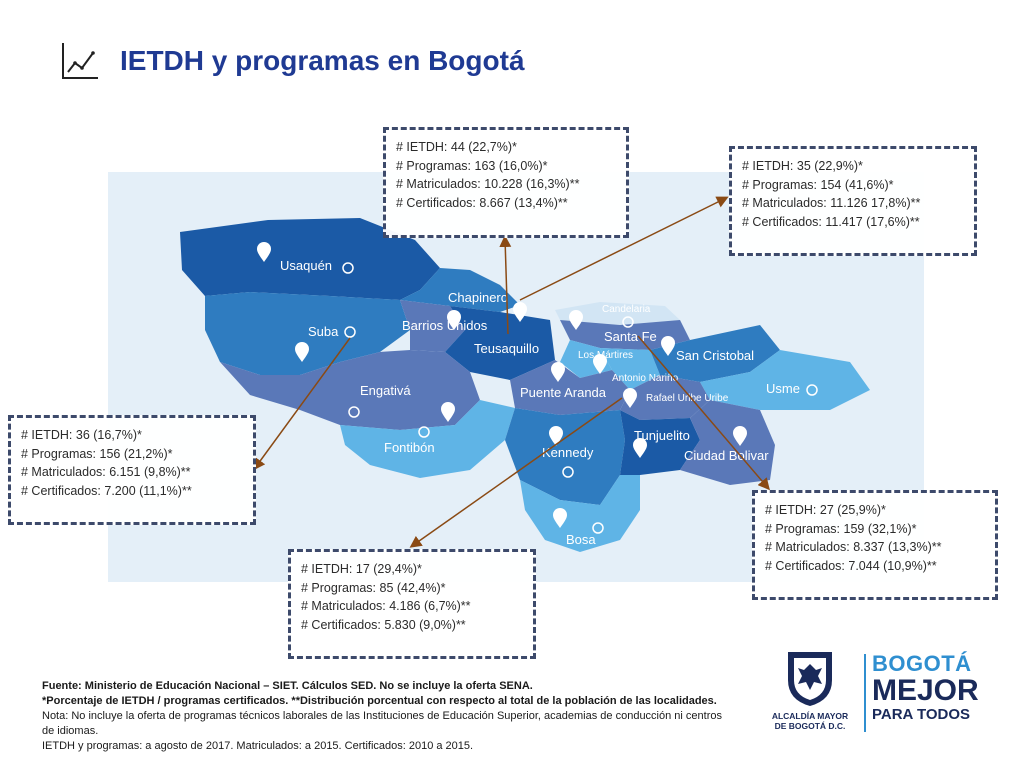  I want to click on label-santa-fe: Santa Fe, so click(630, 336).